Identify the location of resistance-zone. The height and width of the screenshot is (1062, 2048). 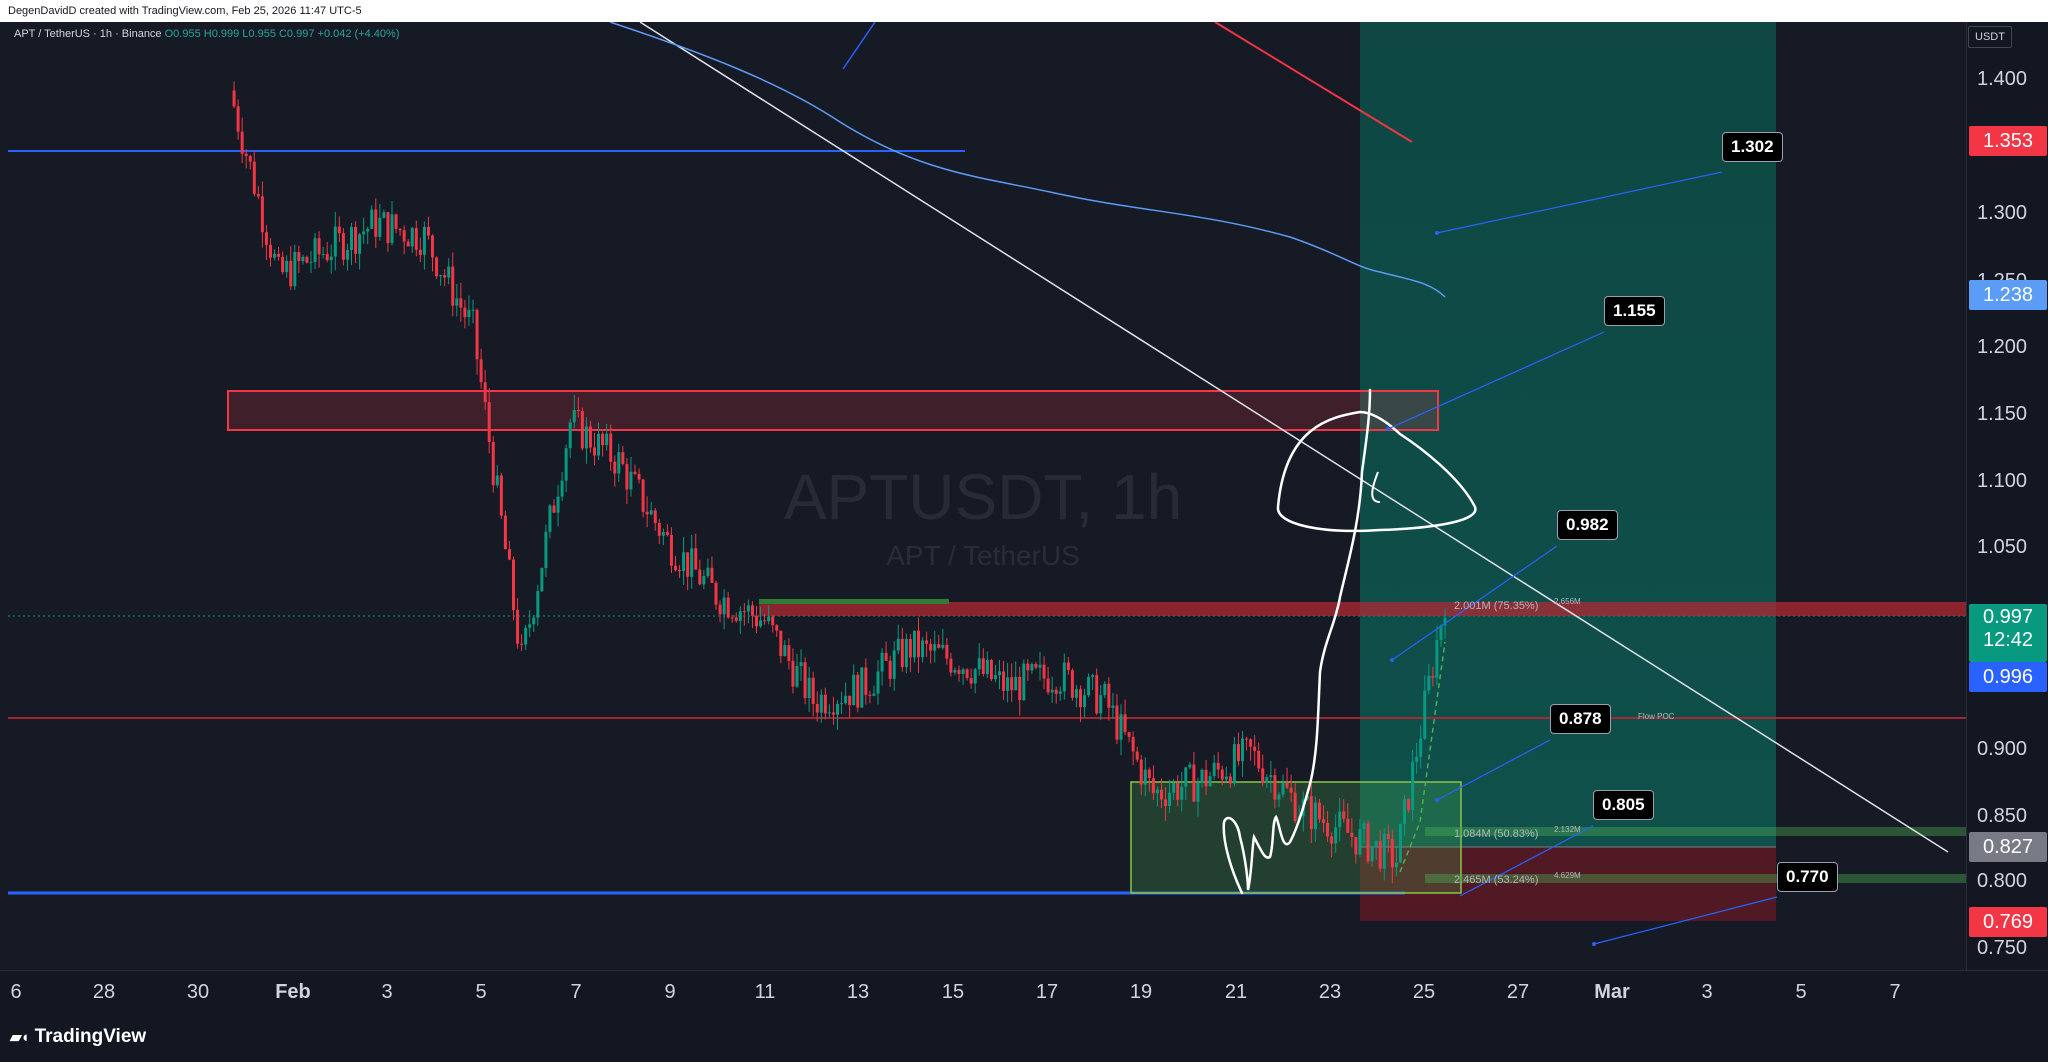
(833, 410).